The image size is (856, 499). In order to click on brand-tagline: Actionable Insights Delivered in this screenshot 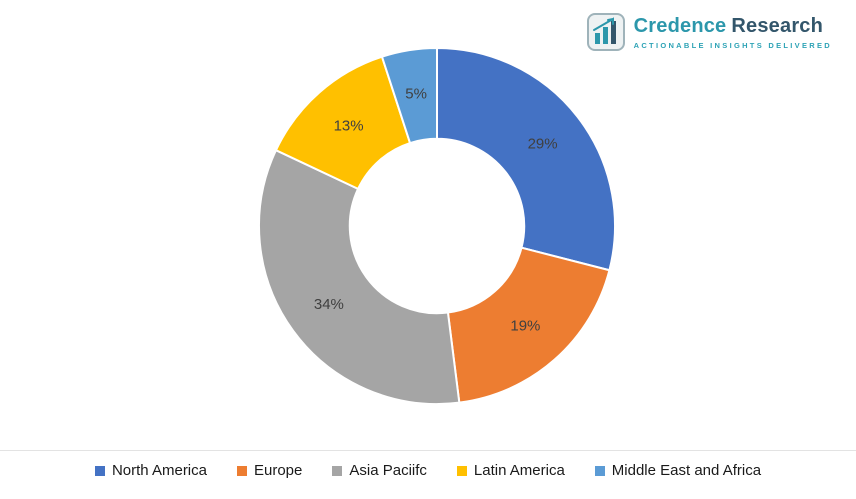, I will do `click(732, 45)`.